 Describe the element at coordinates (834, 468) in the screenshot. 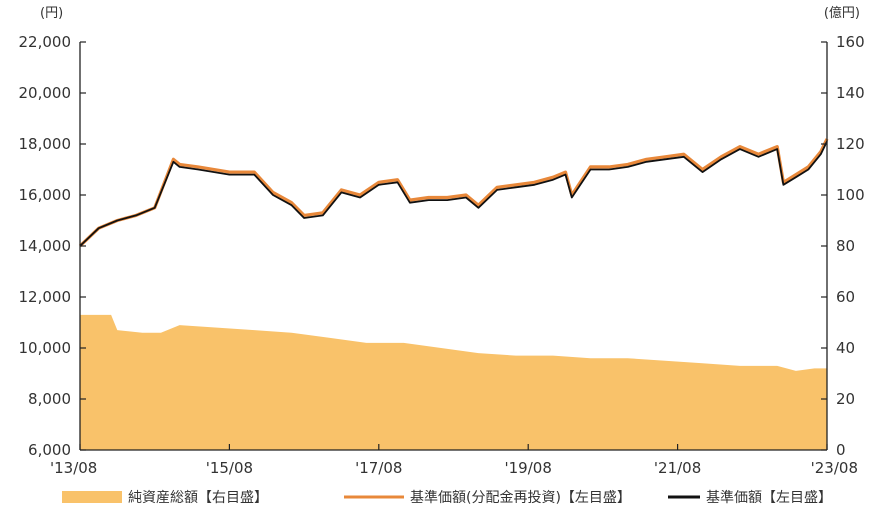

I see `x-tick-label: '23/08` at that location.